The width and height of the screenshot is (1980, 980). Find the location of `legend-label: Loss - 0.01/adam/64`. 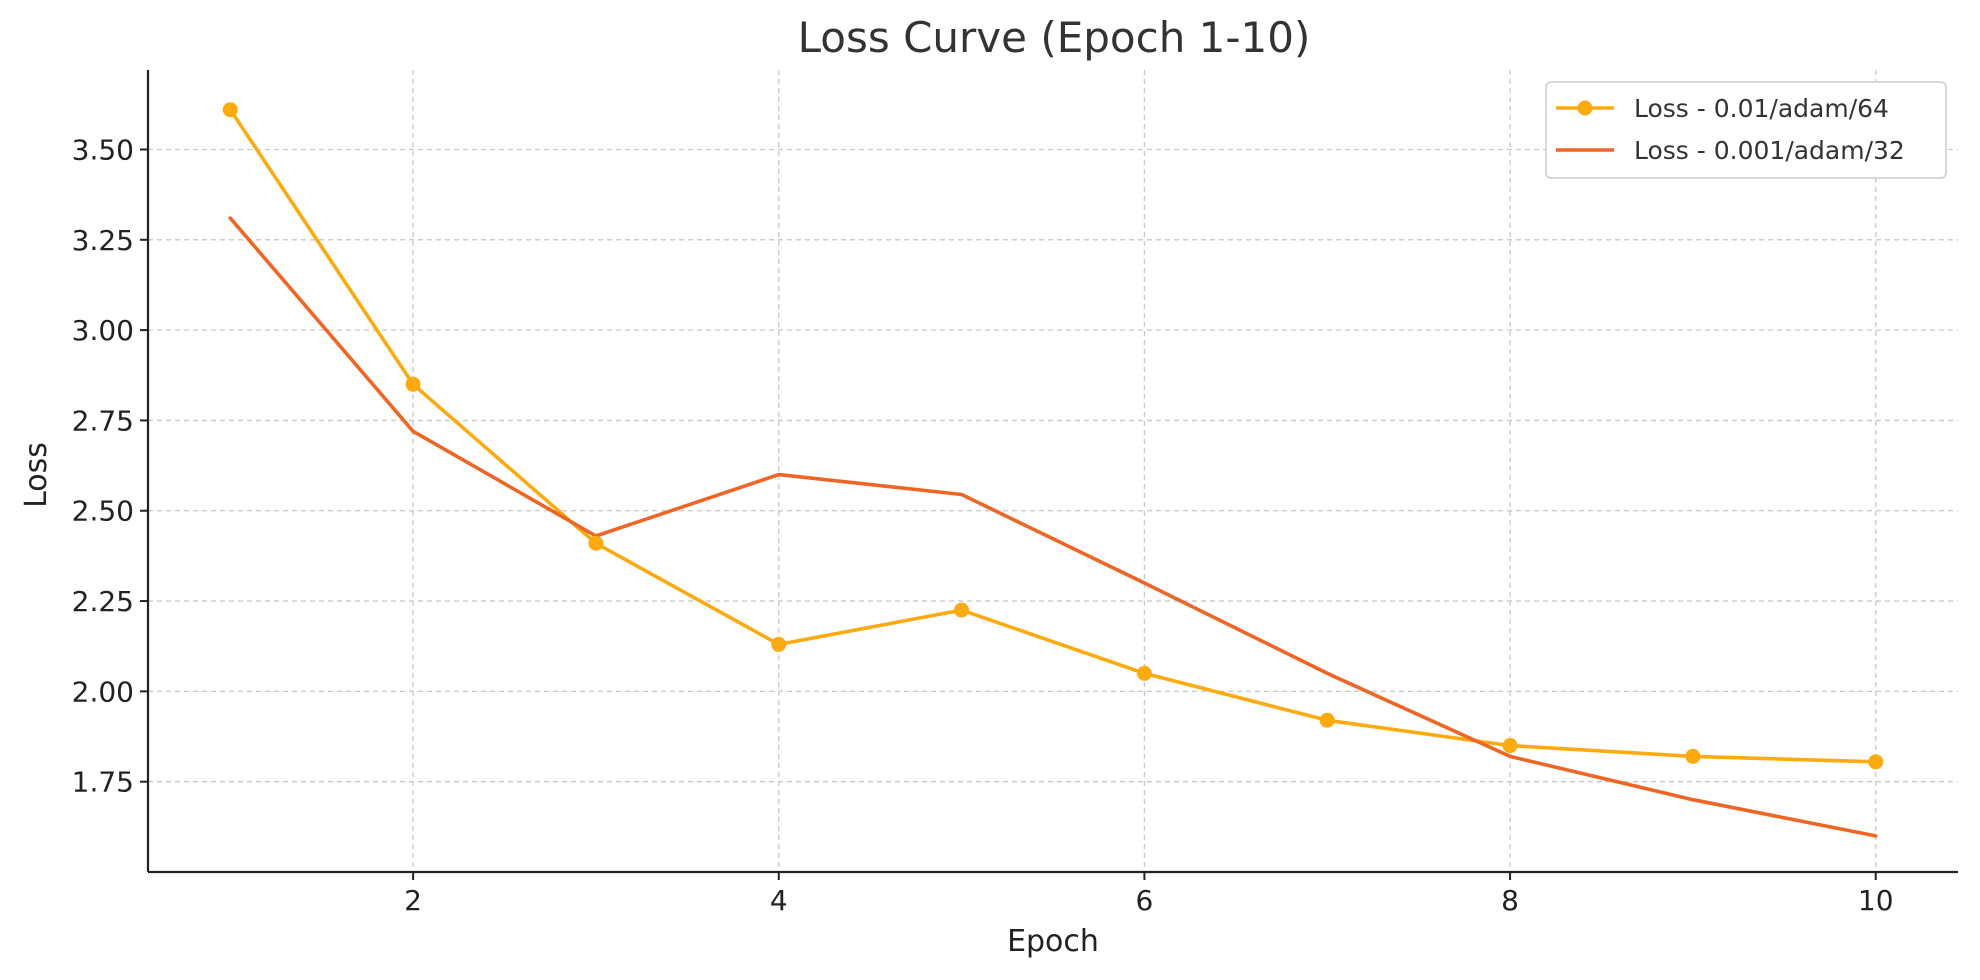

legend-label: Loss - 0.01/adam/64 is located at coordinates (1761, 108).